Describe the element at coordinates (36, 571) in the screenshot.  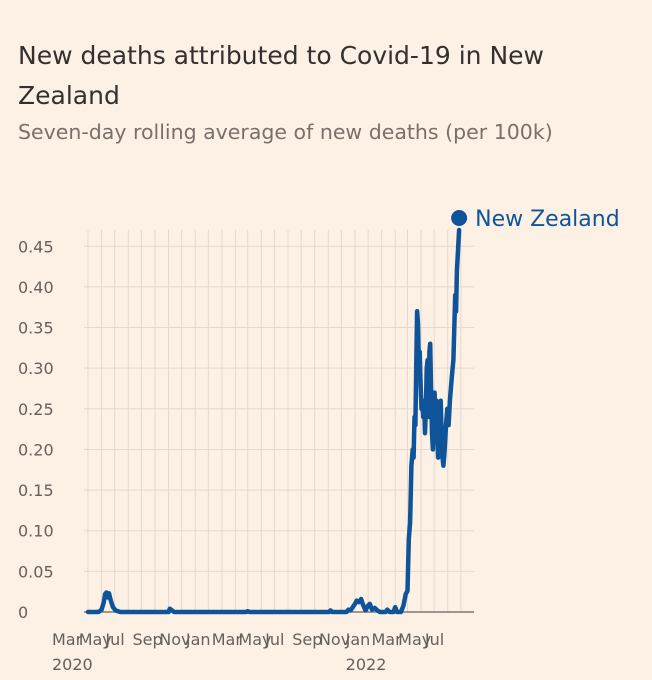
I see `y-tick-label: 0.05` at that location.